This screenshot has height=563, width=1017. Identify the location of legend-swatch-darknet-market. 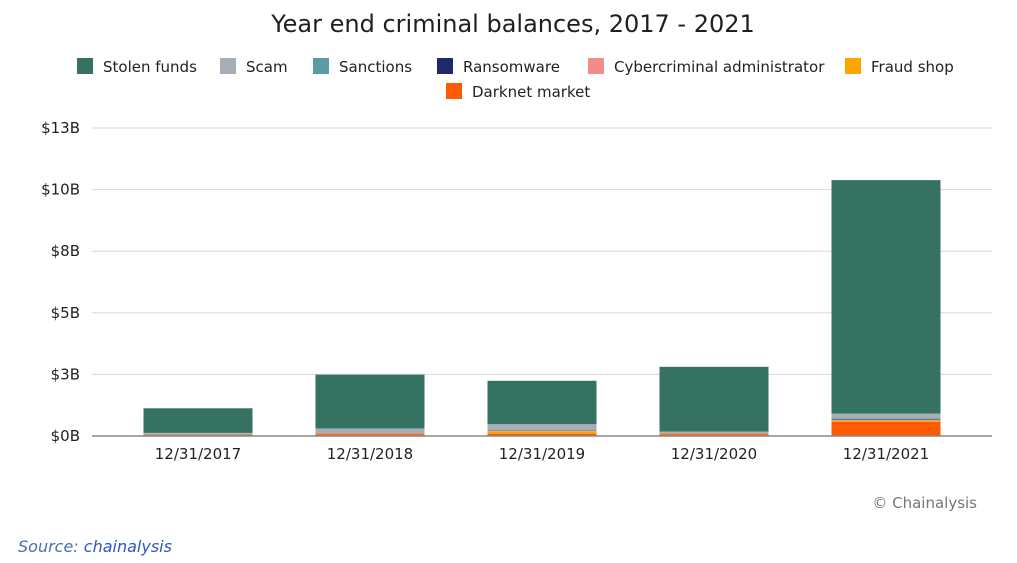
(454, 91).